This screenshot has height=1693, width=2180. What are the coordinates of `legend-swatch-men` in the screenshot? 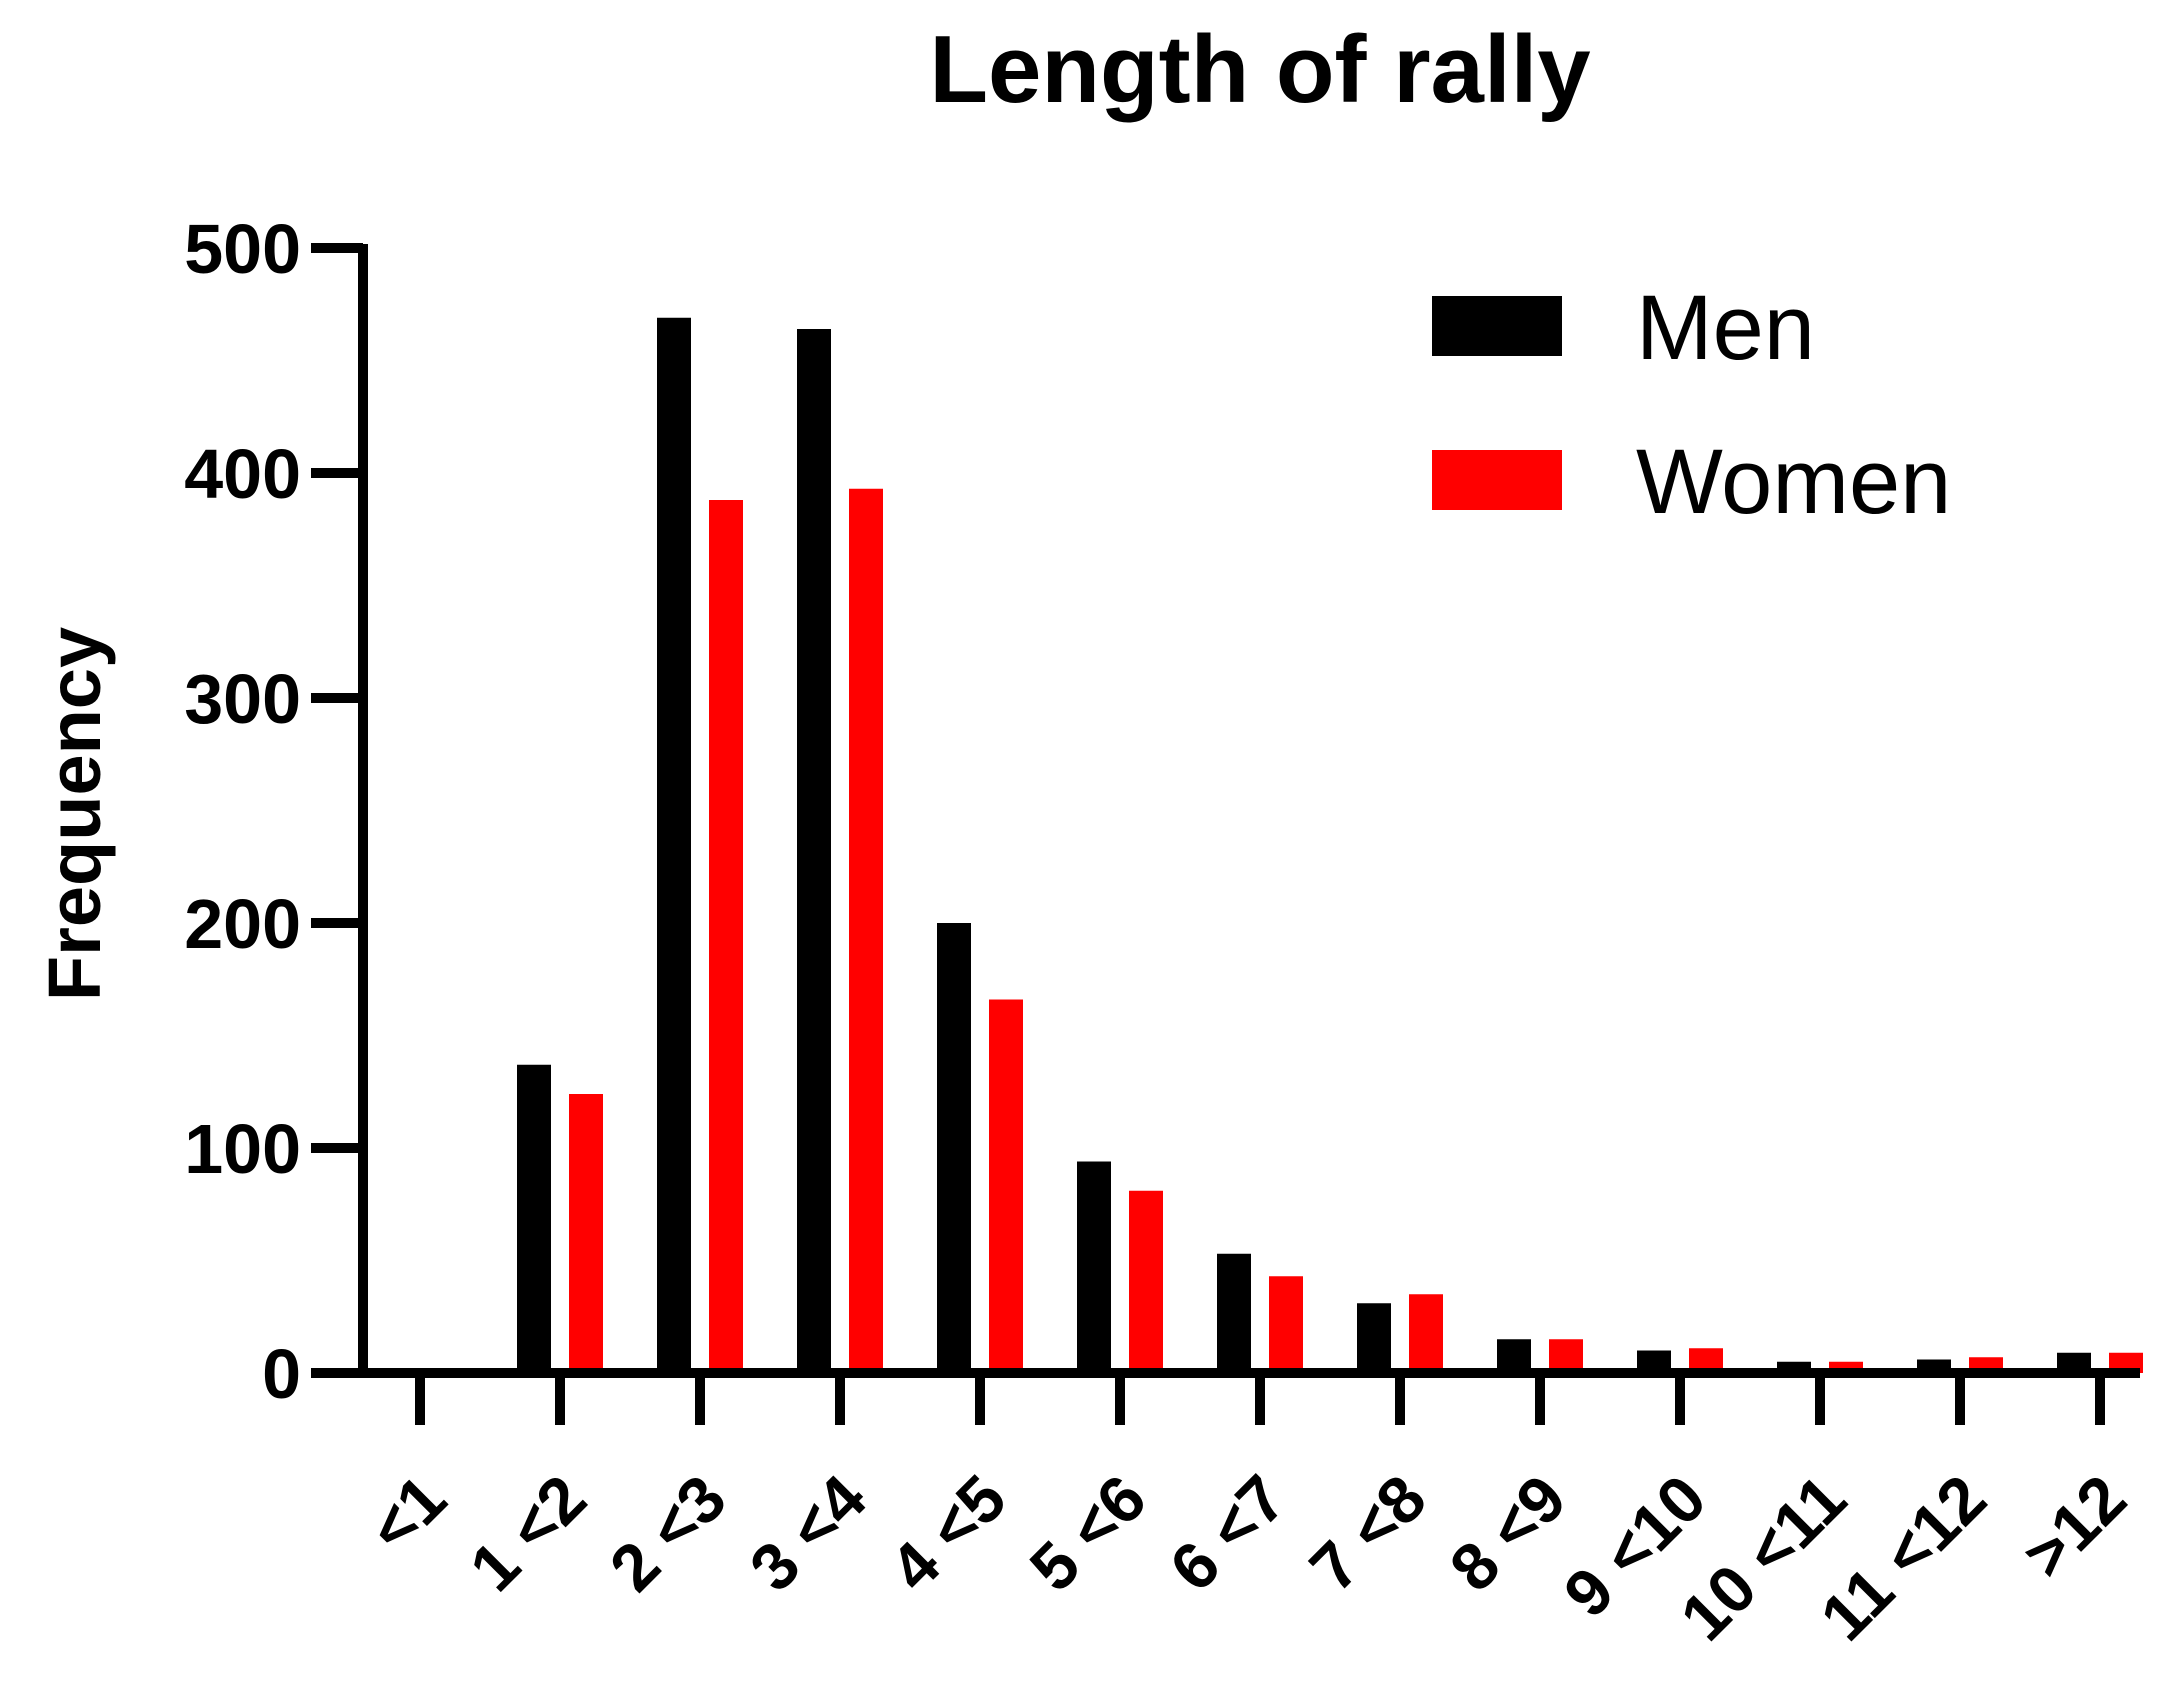 It's located at (1497, 326).